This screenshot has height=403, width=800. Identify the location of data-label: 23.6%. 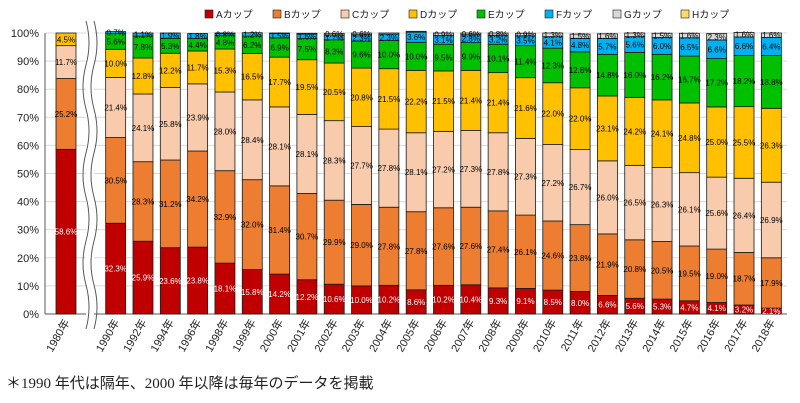
(170, 281).